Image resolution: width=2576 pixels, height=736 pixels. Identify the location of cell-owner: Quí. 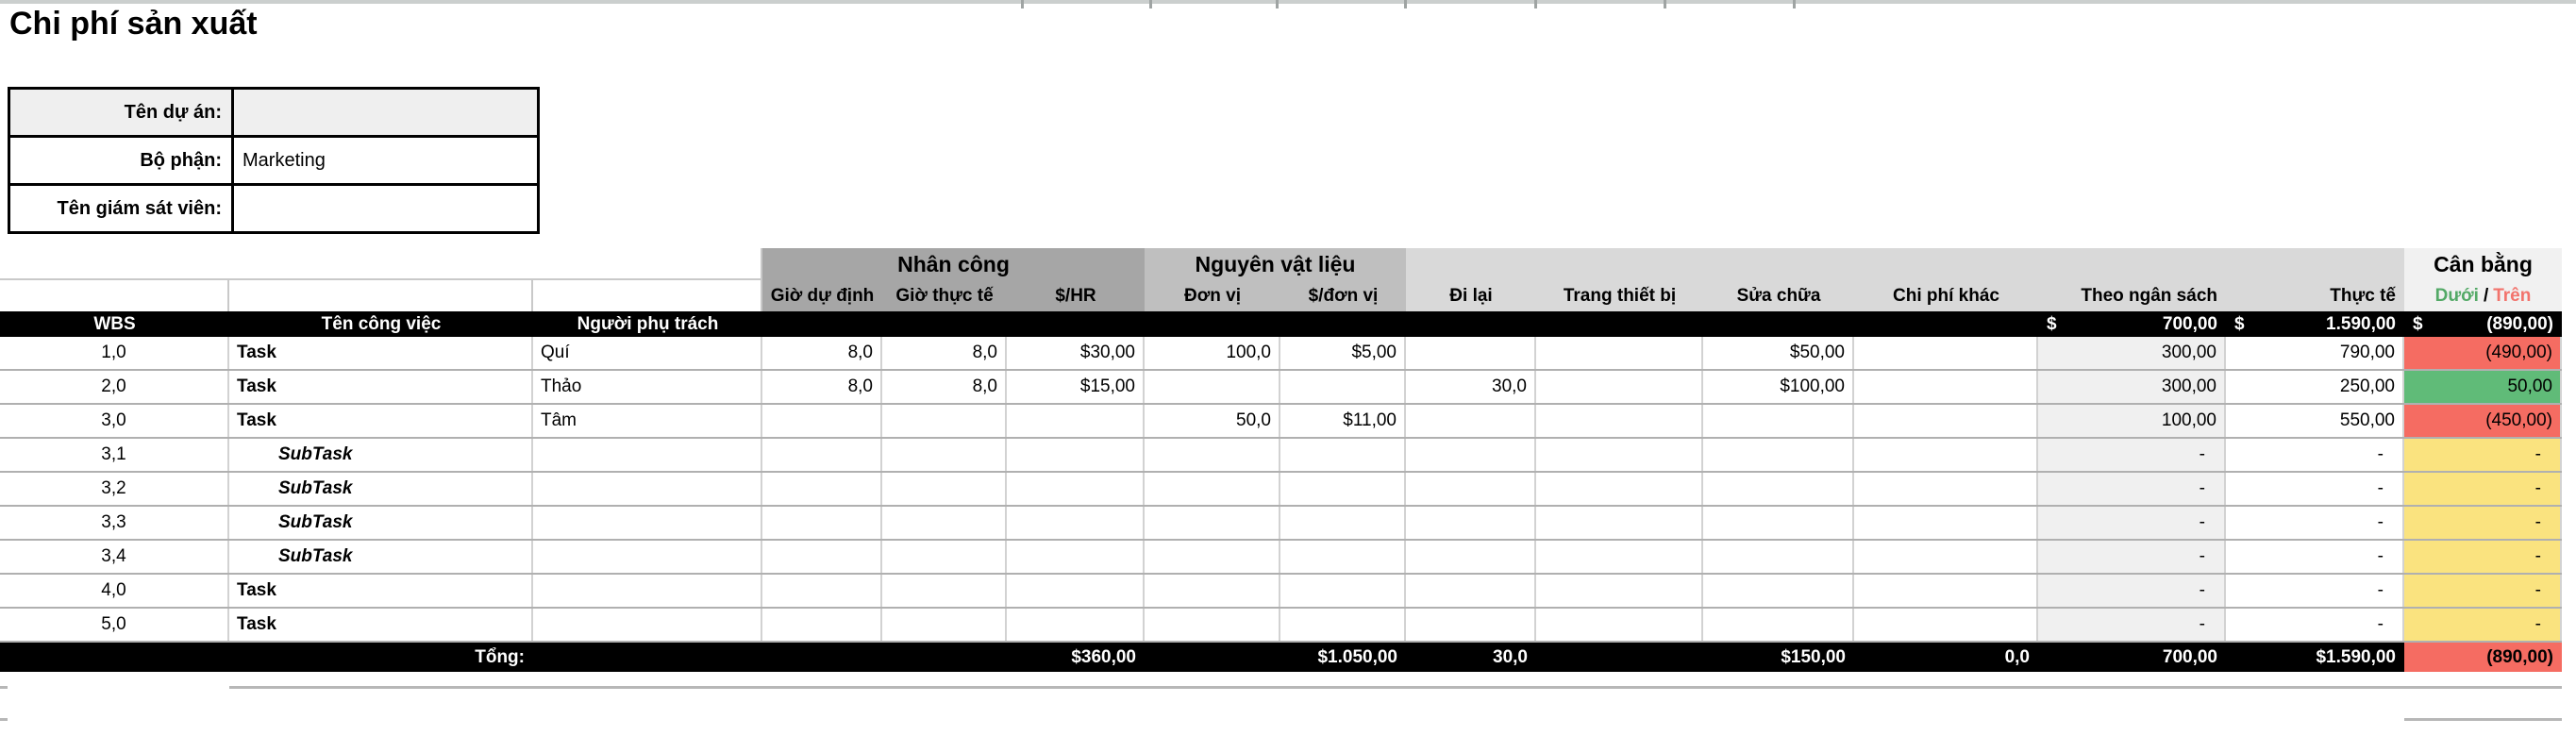
(647, 353).